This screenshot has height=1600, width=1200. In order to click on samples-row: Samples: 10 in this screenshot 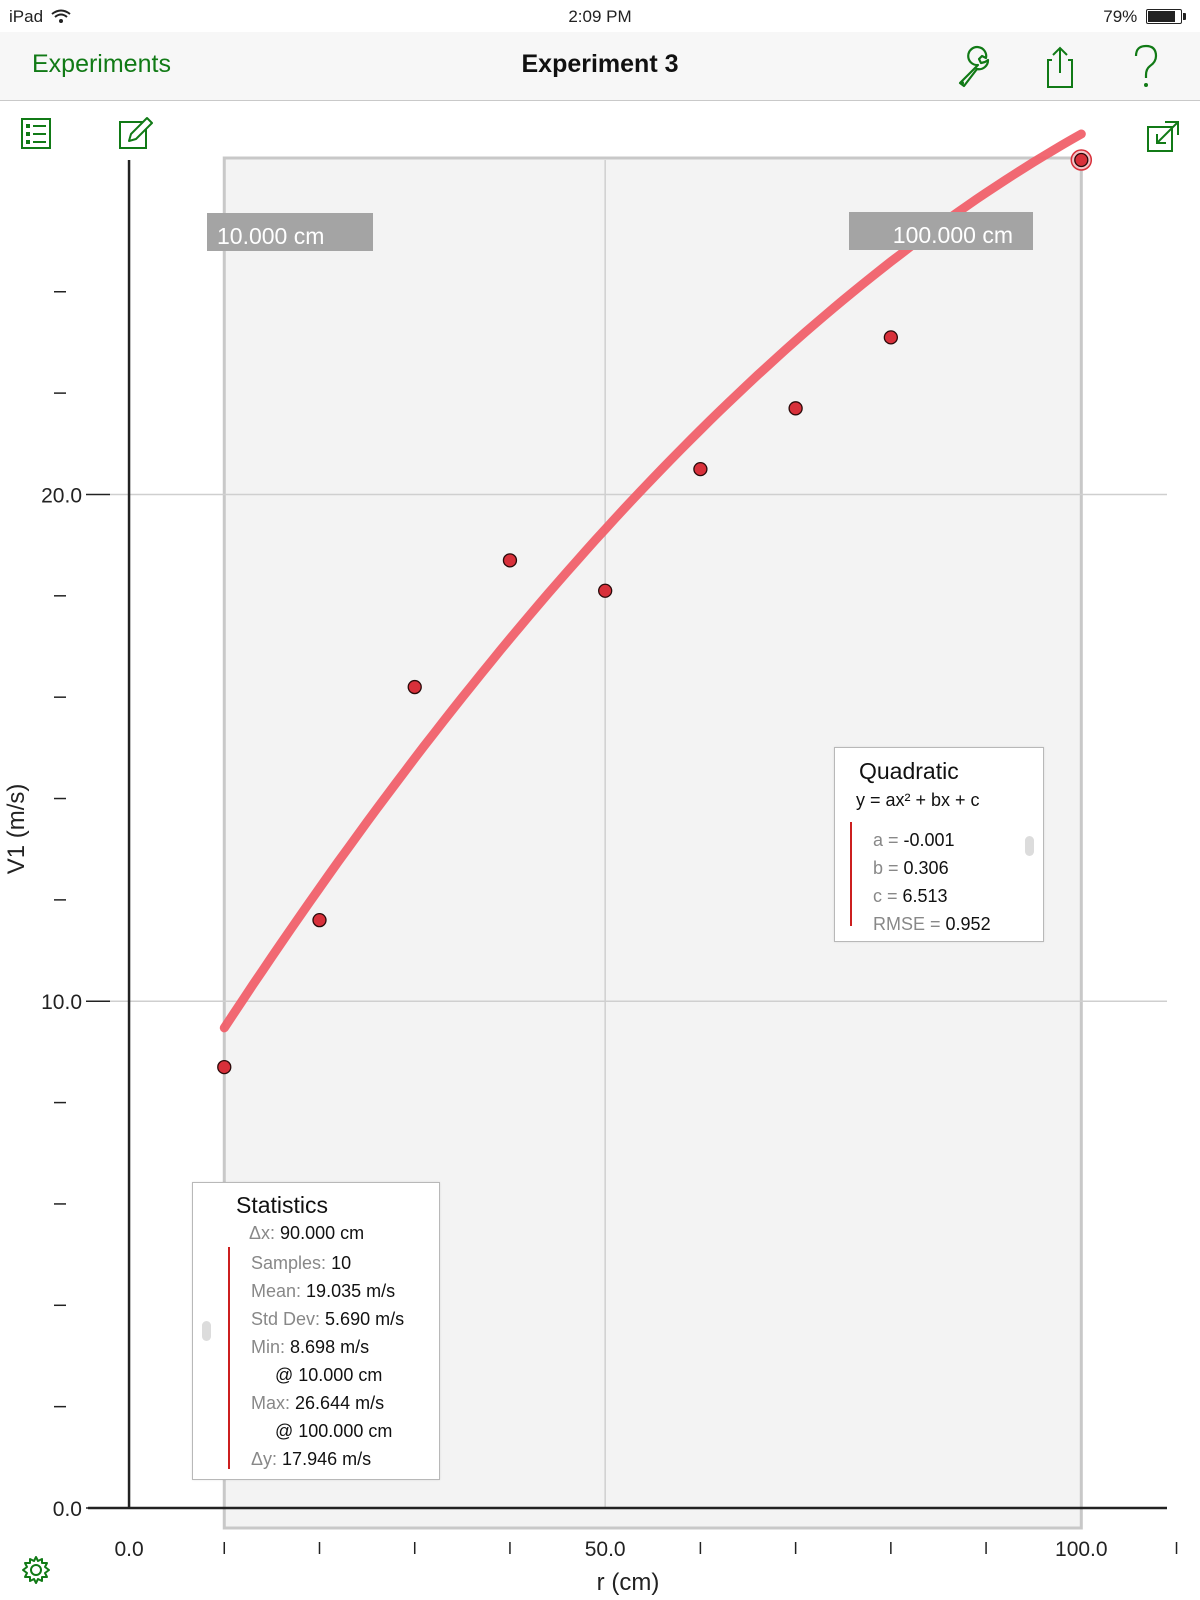, I will do `click(301, 1263)`.